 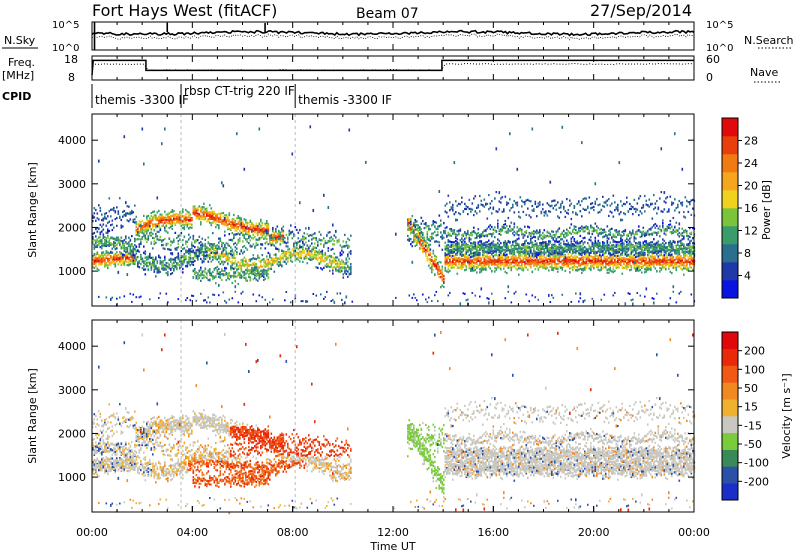 I want to click on date-label: 27/Sep/2014, so click(x=641, y=10).